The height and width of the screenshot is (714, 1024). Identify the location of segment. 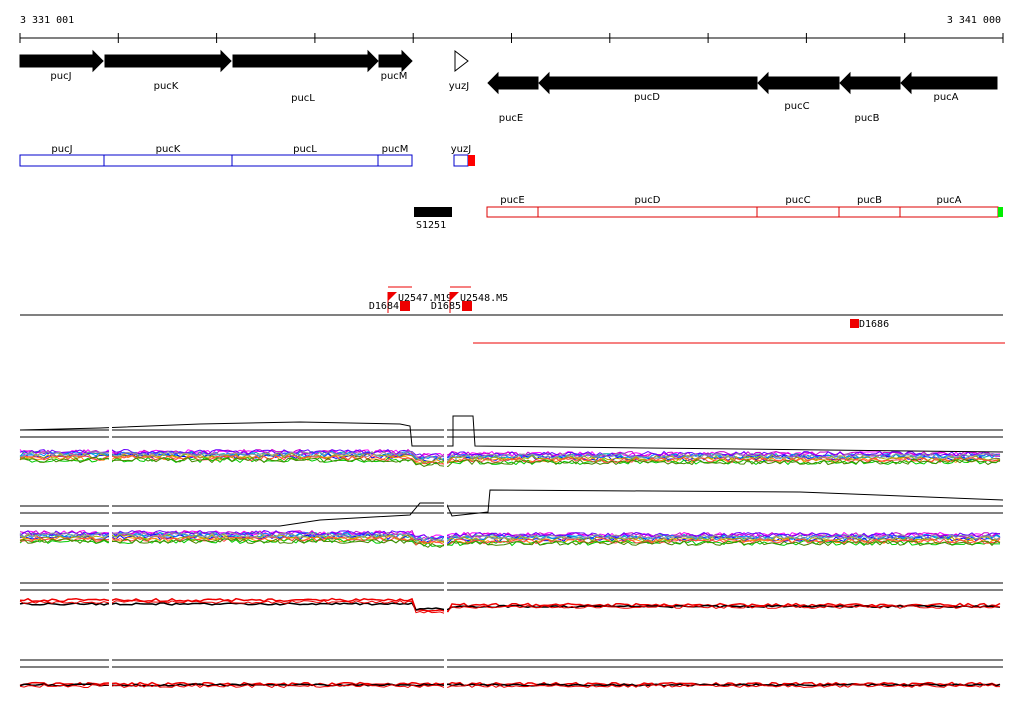
(433, 212).